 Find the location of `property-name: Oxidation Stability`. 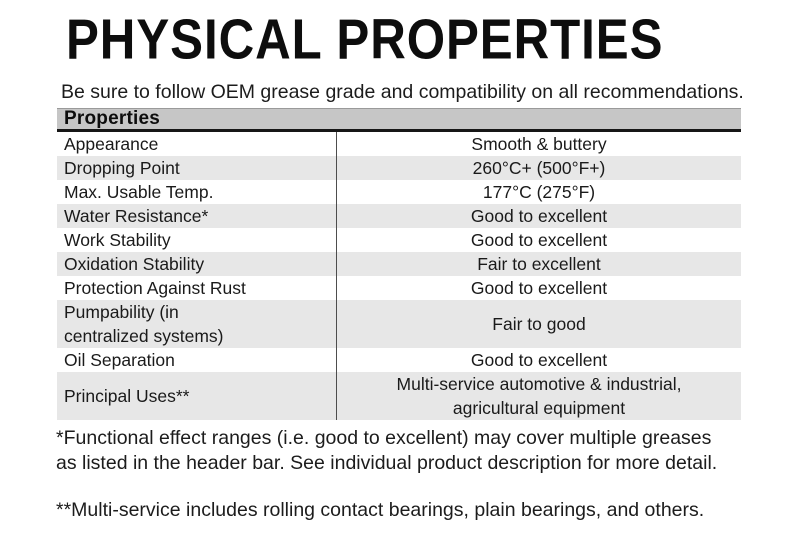

property-name: Oxidation Stability is located at coordinates (134, 264).